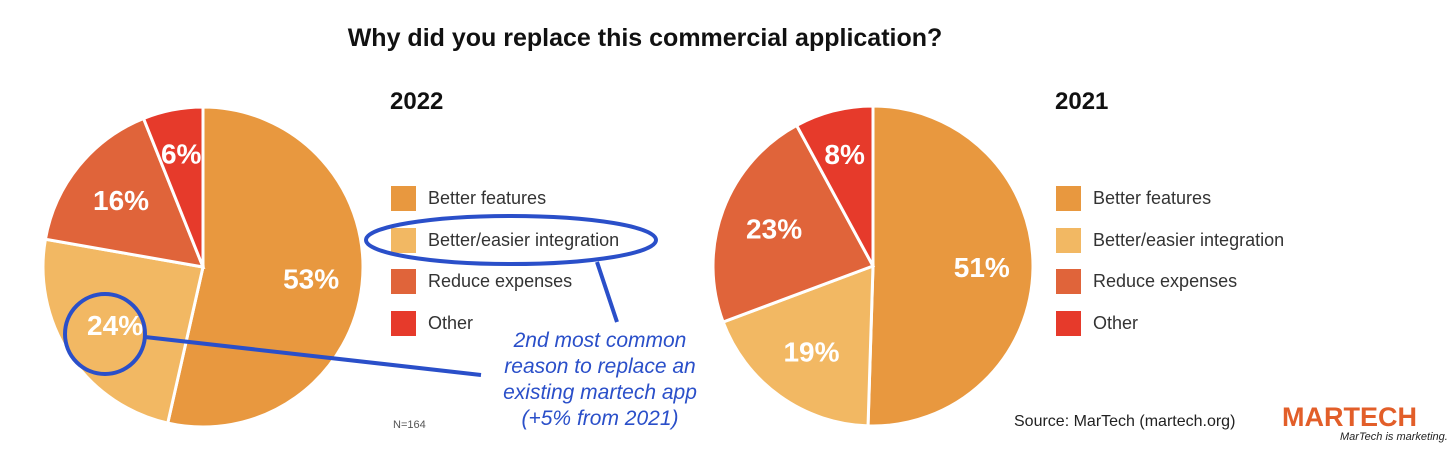  I want to click on slice-data-label: 53%, so click(311, 279).